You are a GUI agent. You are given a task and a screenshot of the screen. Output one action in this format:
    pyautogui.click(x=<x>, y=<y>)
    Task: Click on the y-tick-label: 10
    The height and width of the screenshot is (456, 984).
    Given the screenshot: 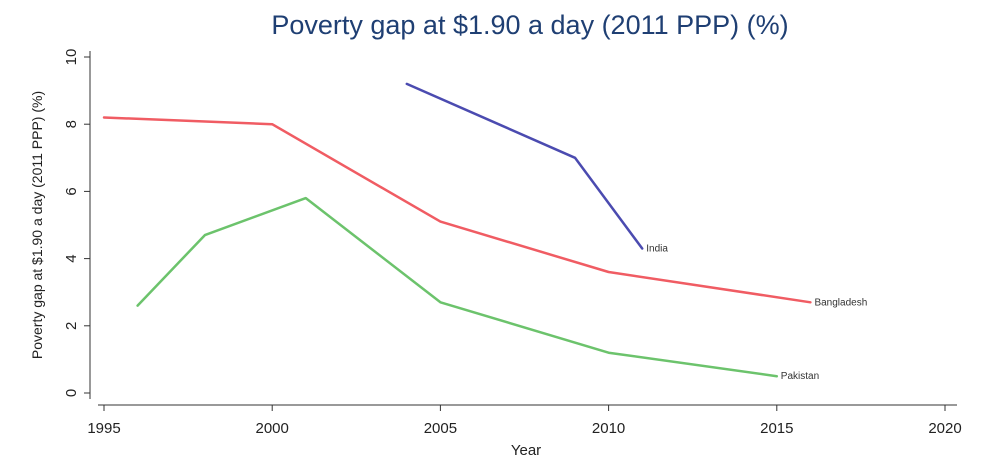 What is the action you would take?
    pyautogui.click(x=71, y=57)
    